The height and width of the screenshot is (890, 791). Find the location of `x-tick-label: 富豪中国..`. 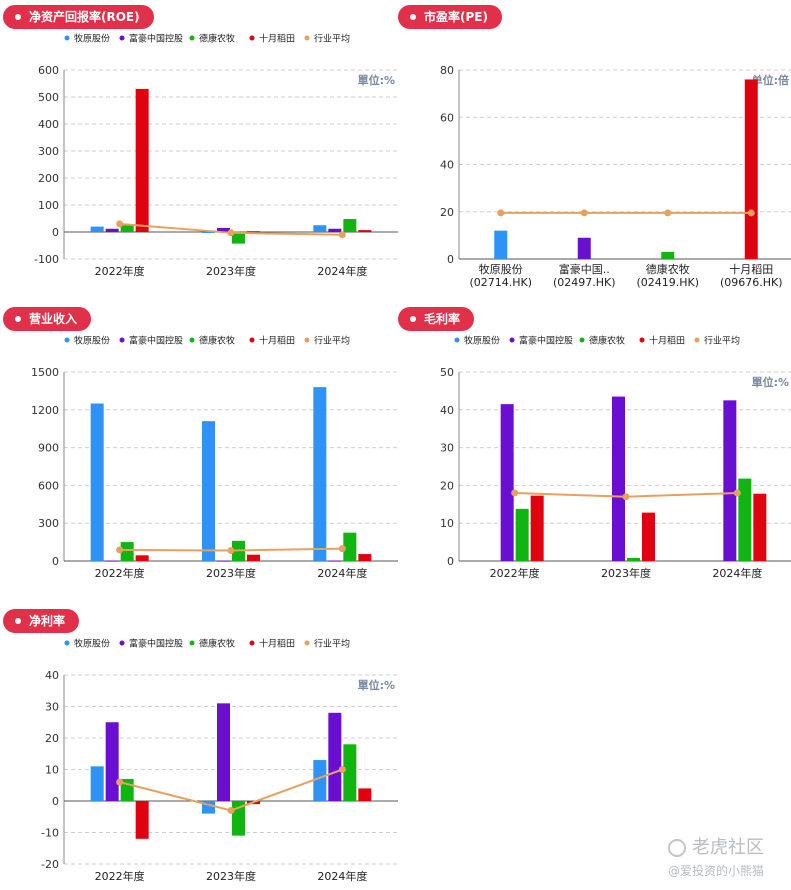

x-tick-label: 富豪中国.. is located at coordinates (584, 269).